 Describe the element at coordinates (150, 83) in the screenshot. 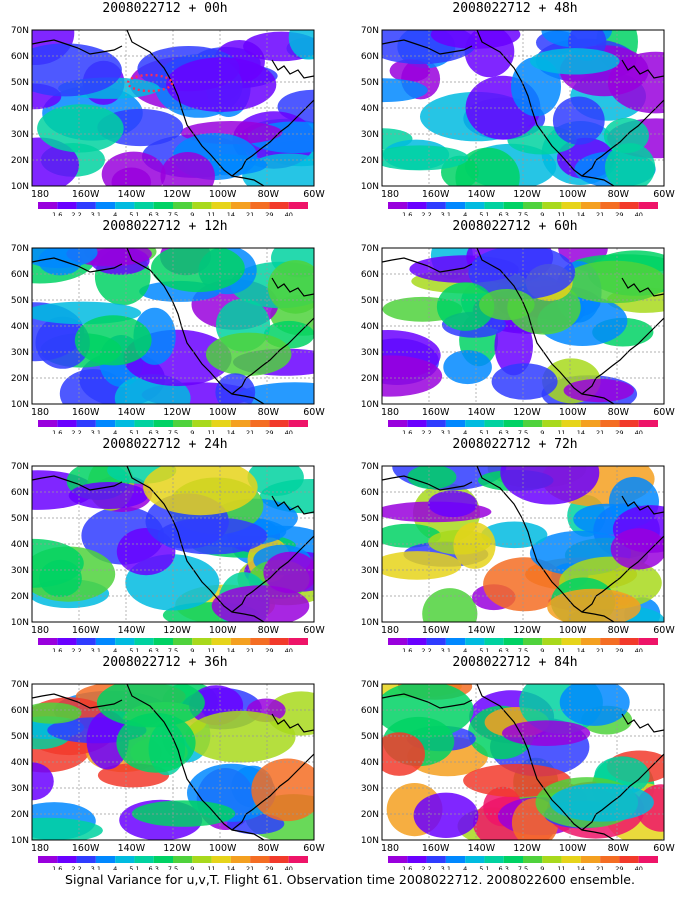

I see `flight-track` at that location.